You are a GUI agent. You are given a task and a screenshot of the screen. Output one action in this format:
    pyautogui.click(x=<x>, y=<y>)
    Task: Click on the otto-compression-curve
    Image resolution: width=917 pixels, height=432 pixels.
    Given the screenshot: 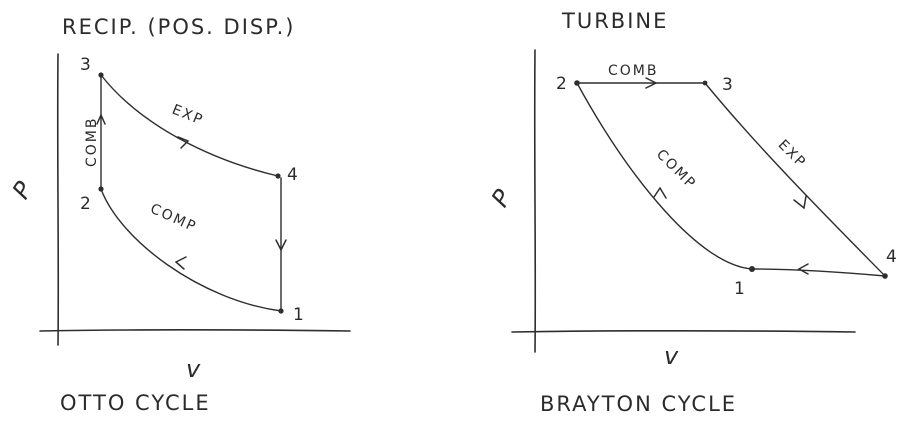 What is the action you would take?
    pyautogui.click(x=191, y=250)
    